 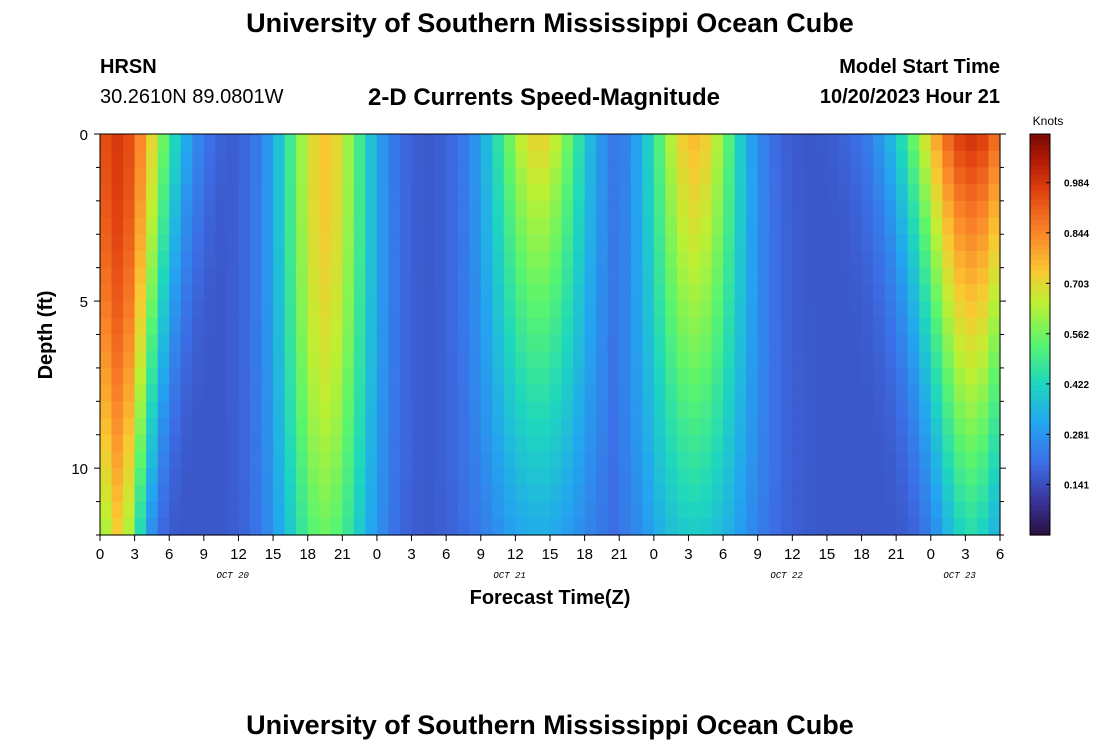 I want to click on x-tick-label: 15, so click(x=550, y=554).